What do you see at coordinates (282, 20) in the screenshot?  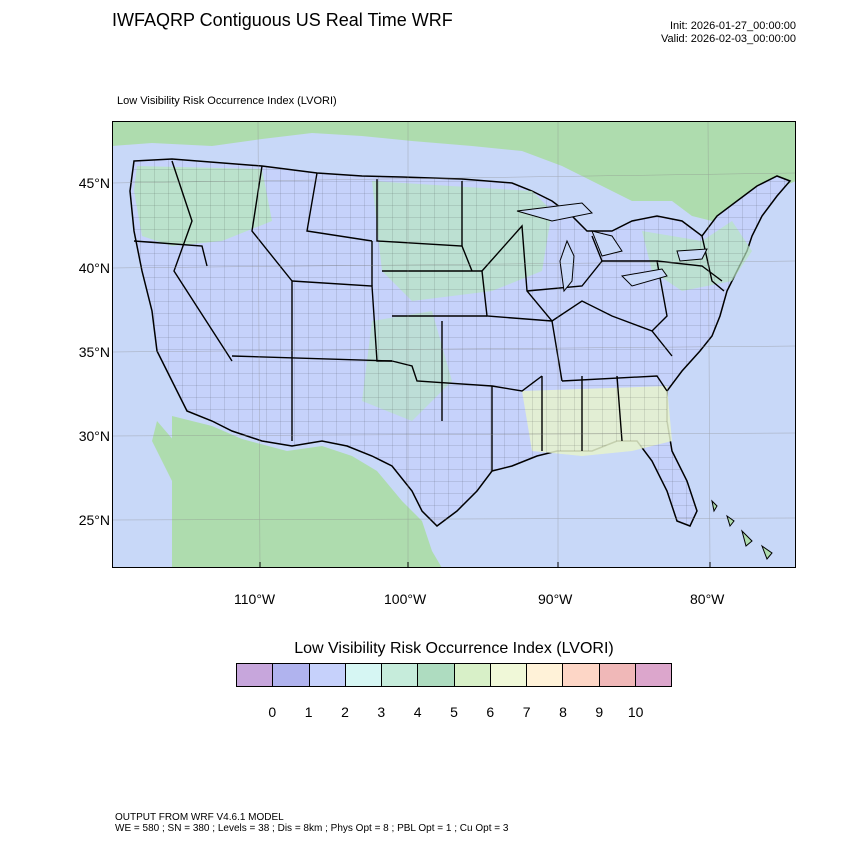 I see `page-title: IWFAQRP Contiguous US Real Time WRF` at bounding box center [282, 20].